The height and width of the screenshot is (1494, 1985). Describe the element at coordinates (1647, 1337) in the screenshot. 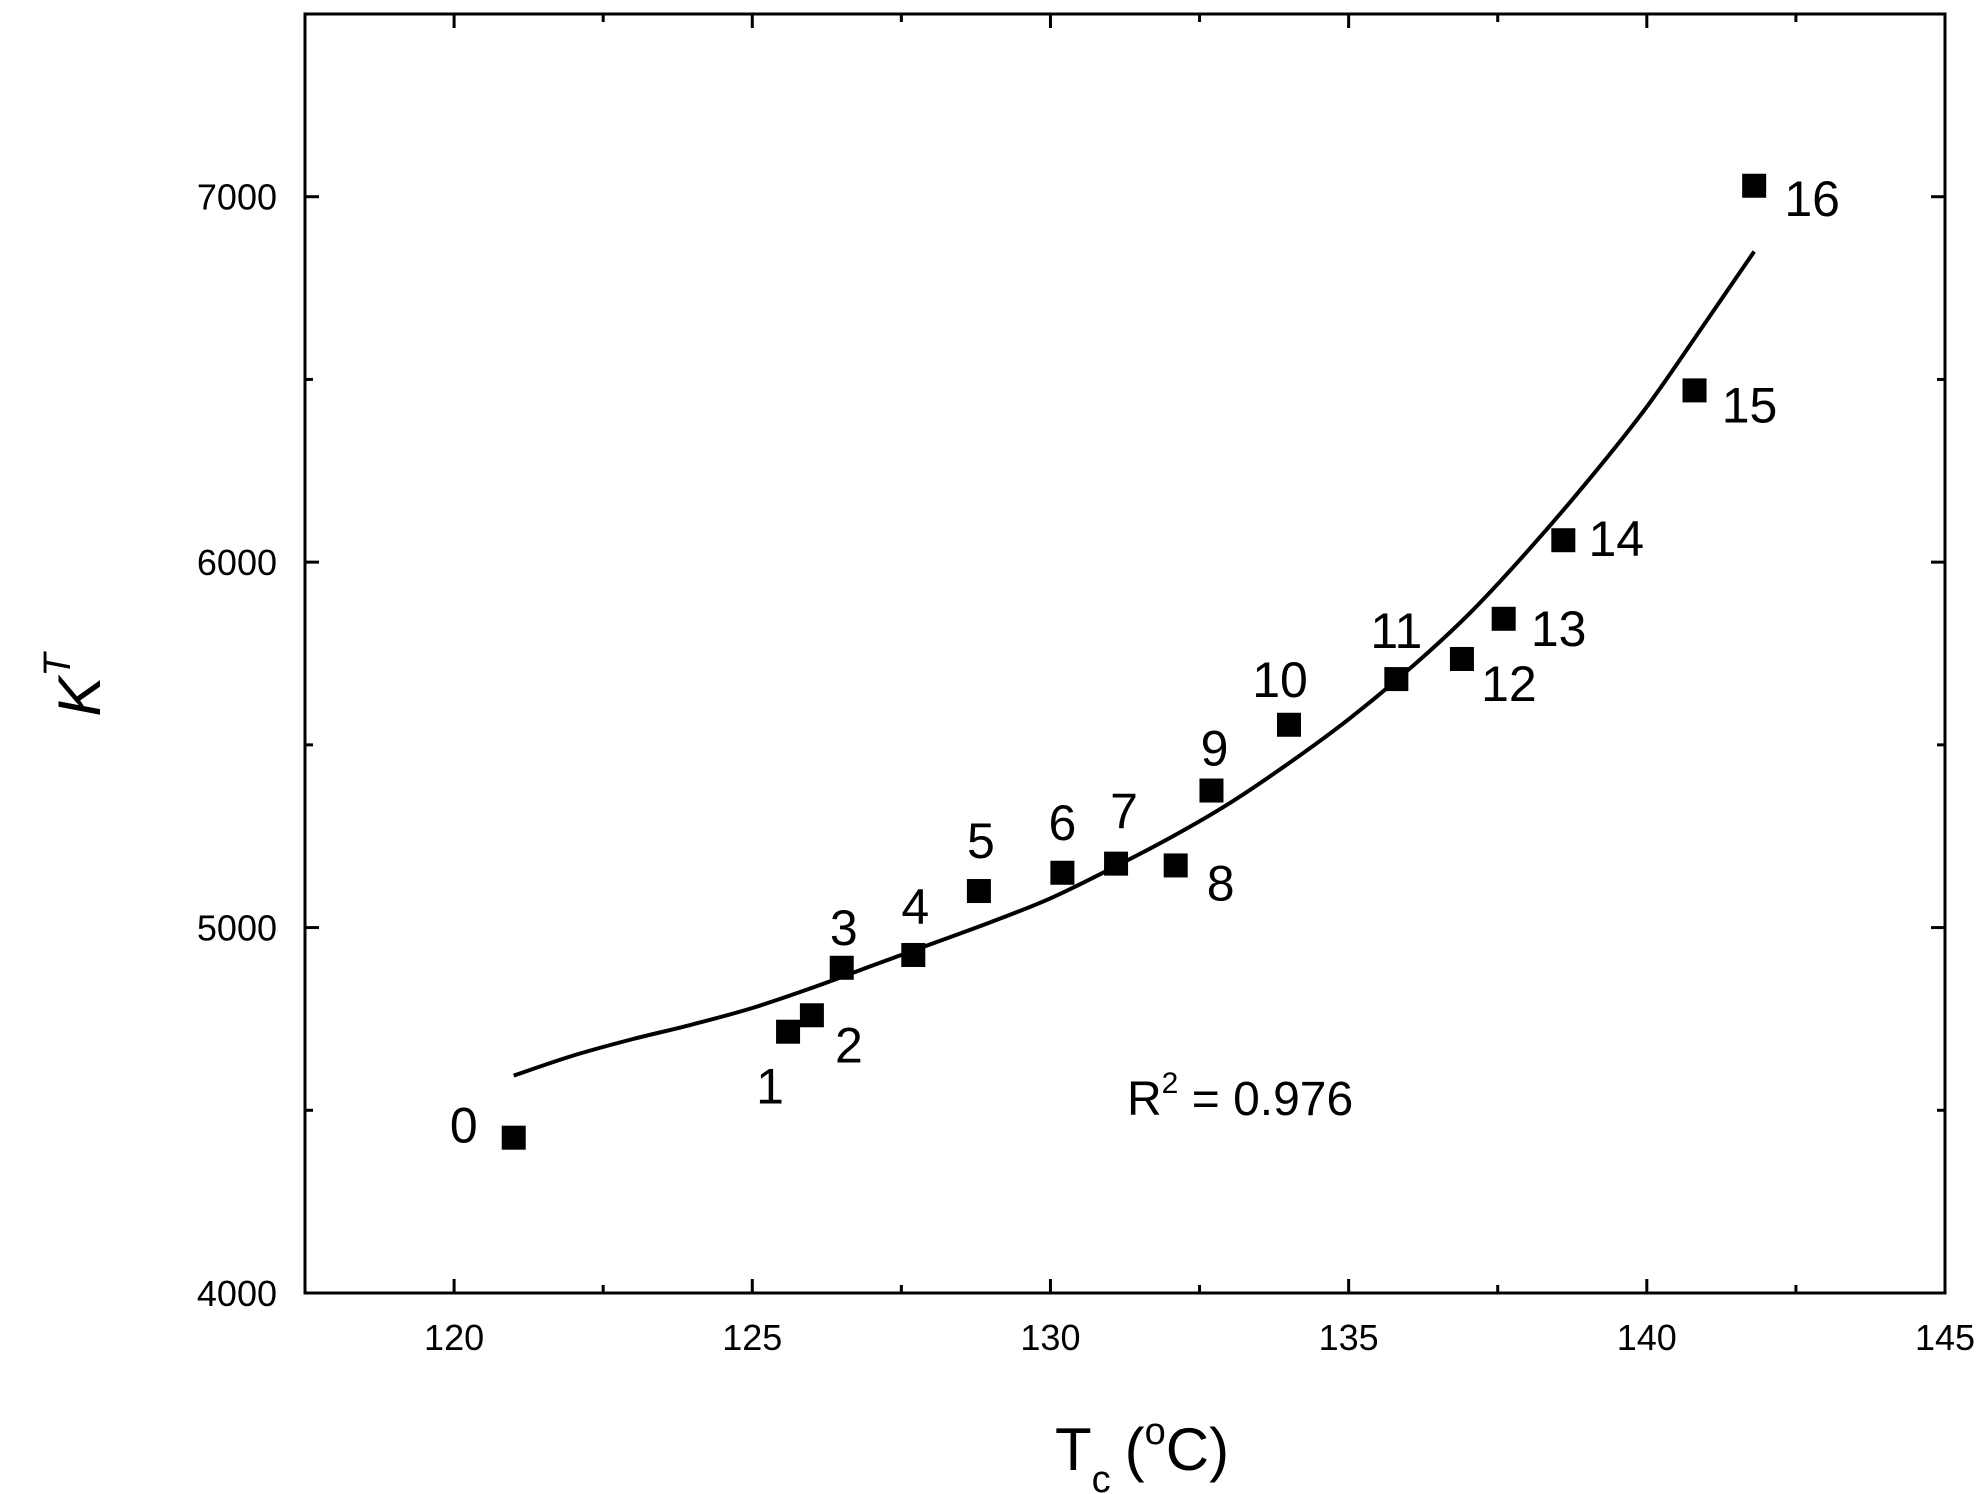

I see `x-tick-label: 140` at that location.